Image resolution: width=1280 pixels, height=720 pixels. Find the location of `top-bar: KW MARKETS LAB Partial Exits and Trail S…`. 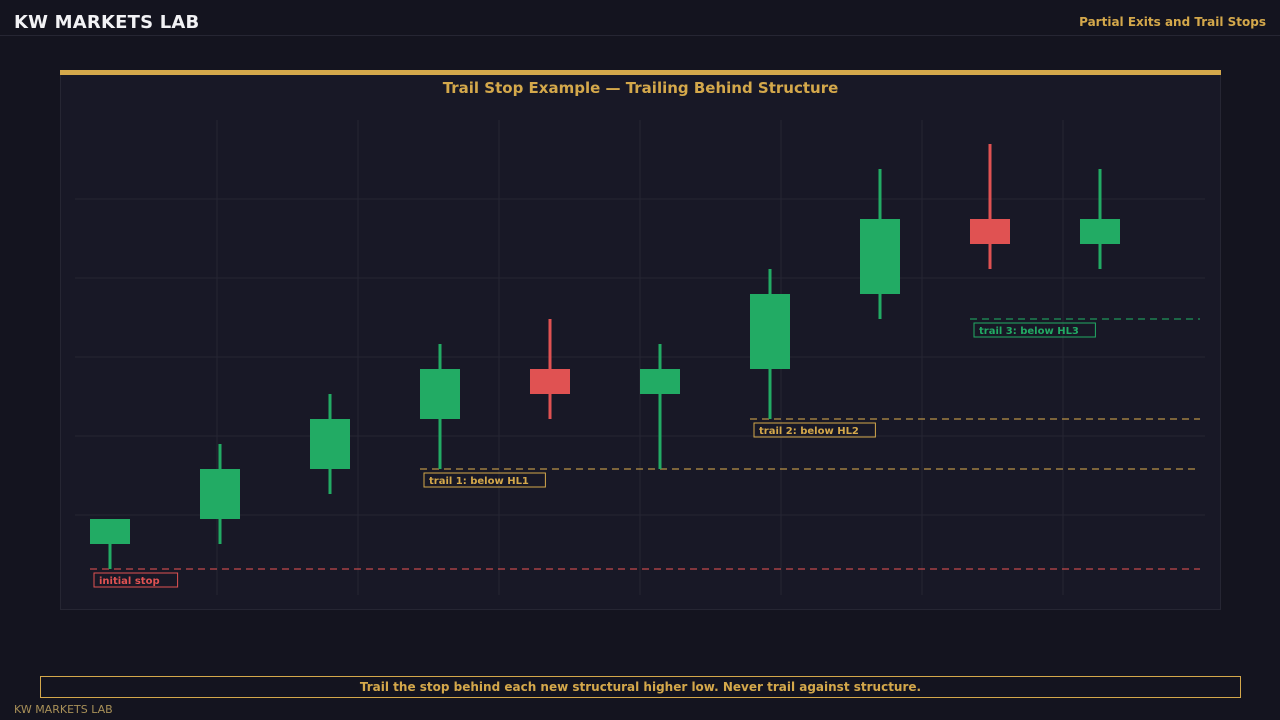

top-bar: KW MARKETS LAB Partial Exits and Trail S… is located at coordinates (640, 18).